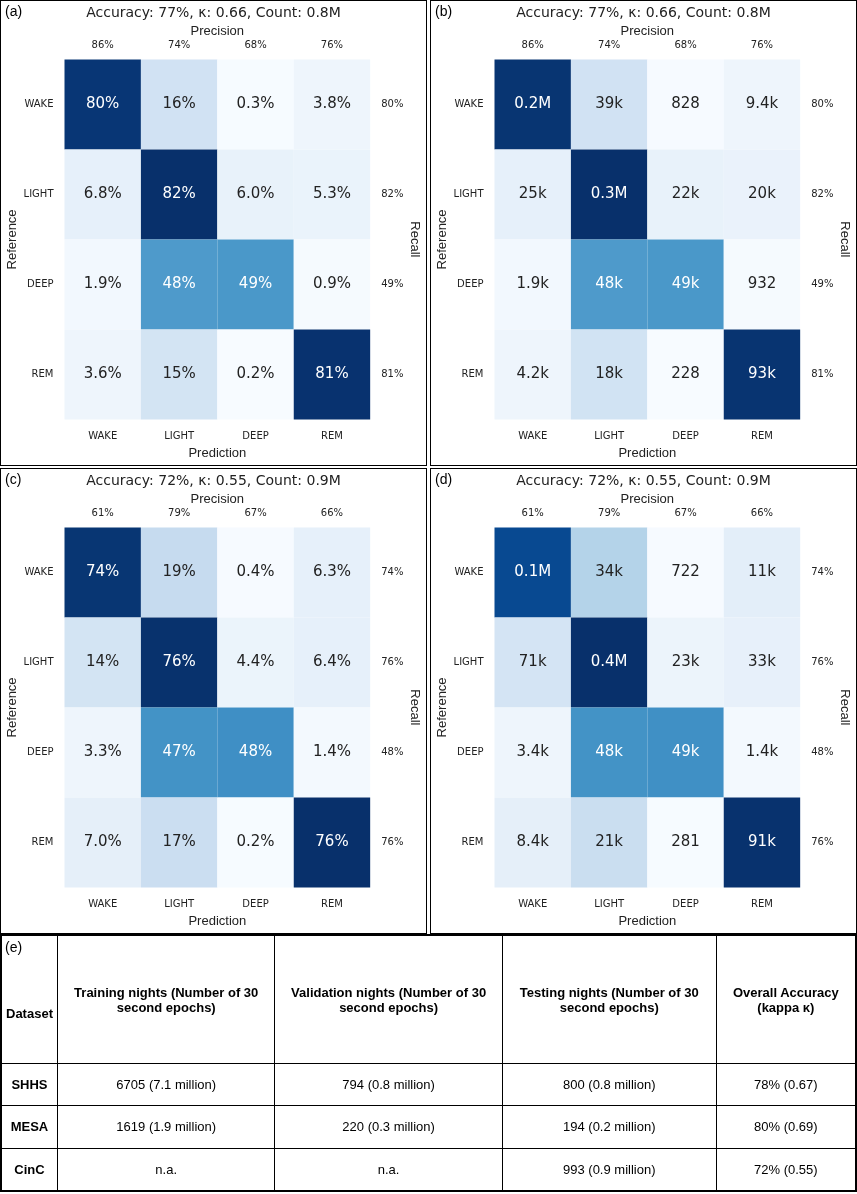 The width and height of the screenshot is (857, 1194). What do you see at coordinates (102, 841) in the screenshot?
I see `data-label: 7.0%` at bounding box center [102, 841].